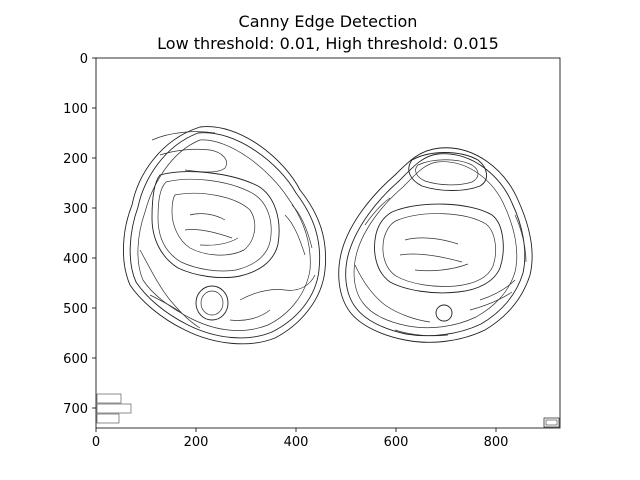 This screenshot has width=640, height=480. I want to click on x-tick-label: 200, so click(196, 442).